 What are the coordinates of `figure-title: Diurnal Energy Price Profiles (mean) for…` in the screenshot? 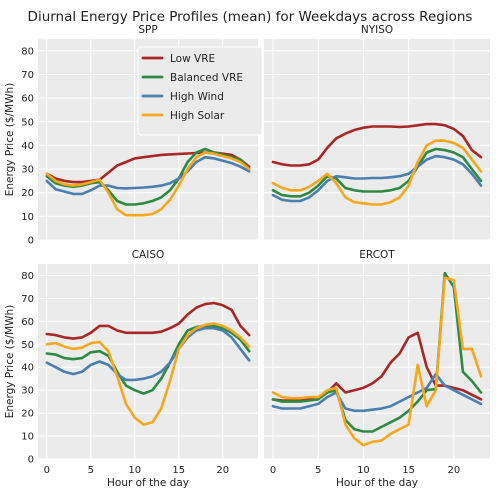 It's located at (250, 17).